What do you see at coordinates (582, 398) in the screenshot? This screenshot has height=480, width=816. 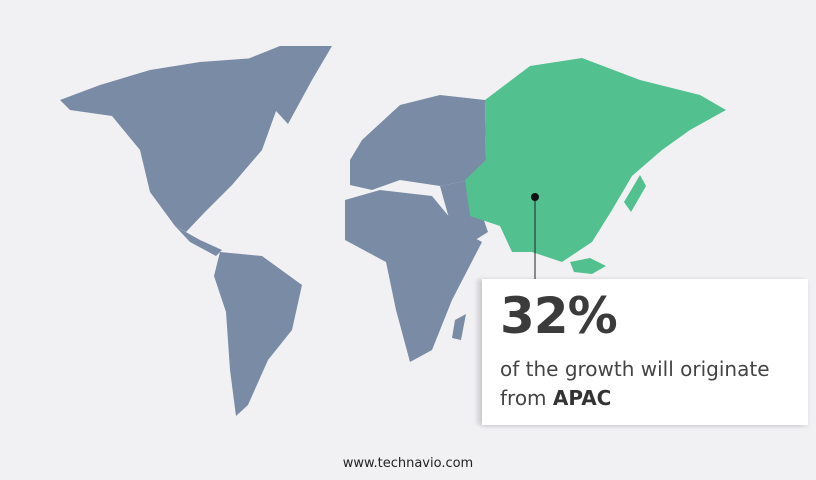 I see `region-name: APAC` at bounding box center [582, 398].